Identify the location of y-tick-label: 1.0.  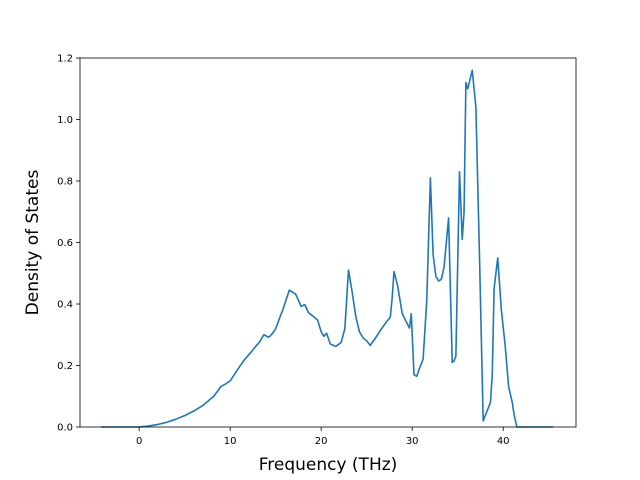
(65, 120).